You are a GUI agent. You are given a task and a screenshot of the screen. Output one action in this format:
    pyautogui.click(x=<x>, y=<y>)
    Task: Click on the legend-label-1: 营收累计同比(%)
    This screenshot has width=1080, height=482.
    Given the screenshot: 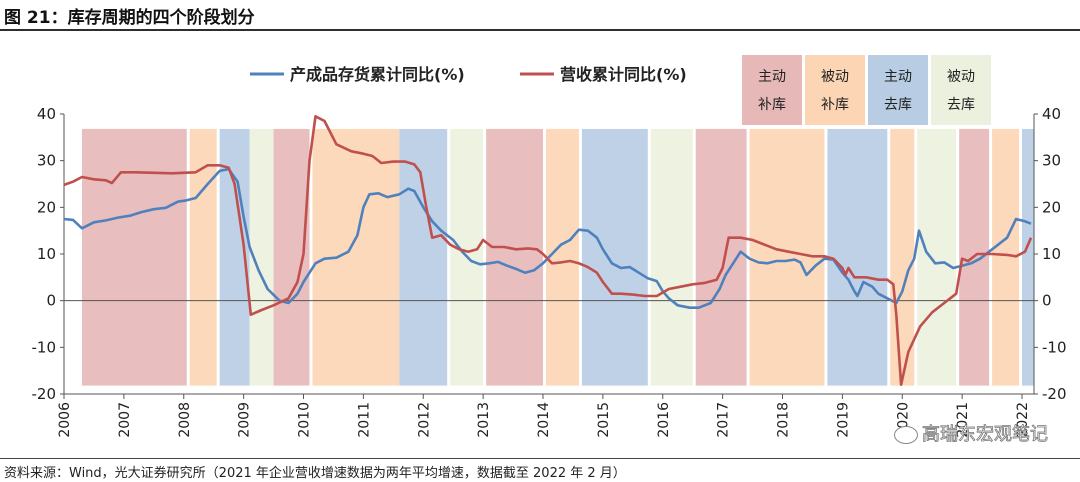 What is the action you would take?
    pyautogui.click(x=623, y=74)
    